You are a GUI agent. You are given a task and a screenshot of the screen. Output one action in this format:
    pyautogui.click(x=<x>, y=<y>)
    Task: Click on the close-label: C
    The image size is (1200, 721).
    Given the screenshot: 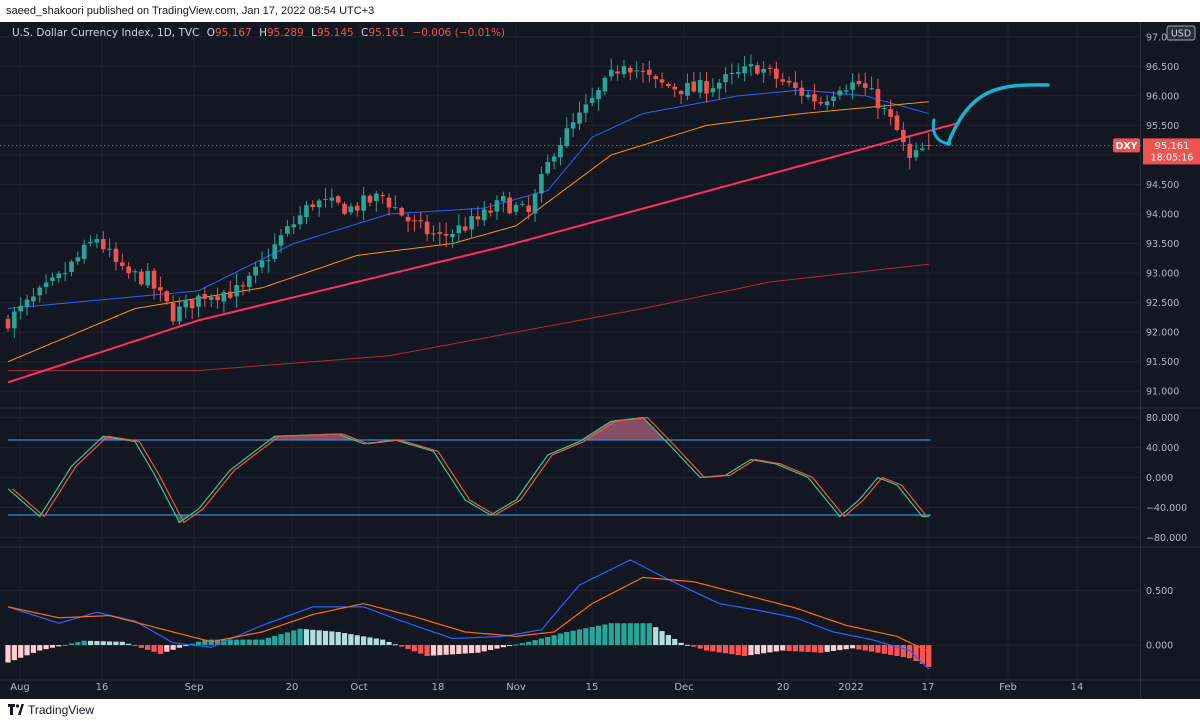 What is the action you would take?
    pyautogui.click(x=364, y=33)
    